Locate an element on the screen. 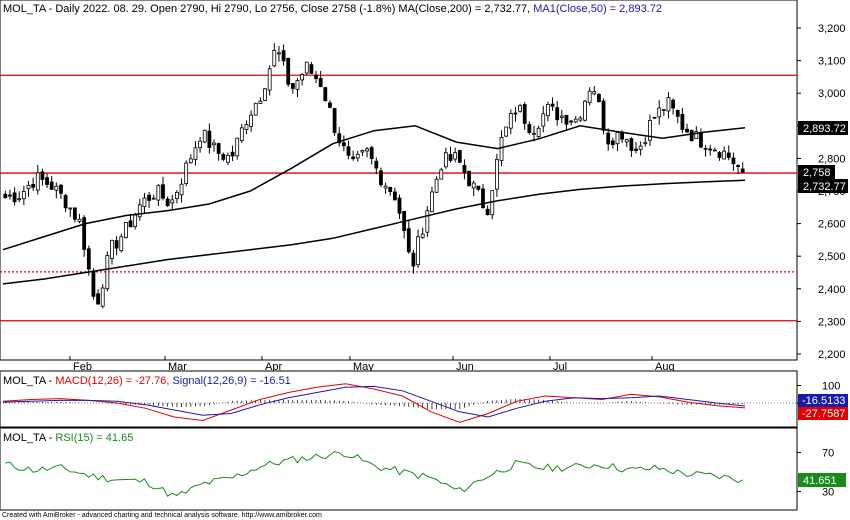 Image resolution: width=850 pixels, height=520 pixels. rsi-header-prefix: MOL_TA - is located at coordinates (29, 438).